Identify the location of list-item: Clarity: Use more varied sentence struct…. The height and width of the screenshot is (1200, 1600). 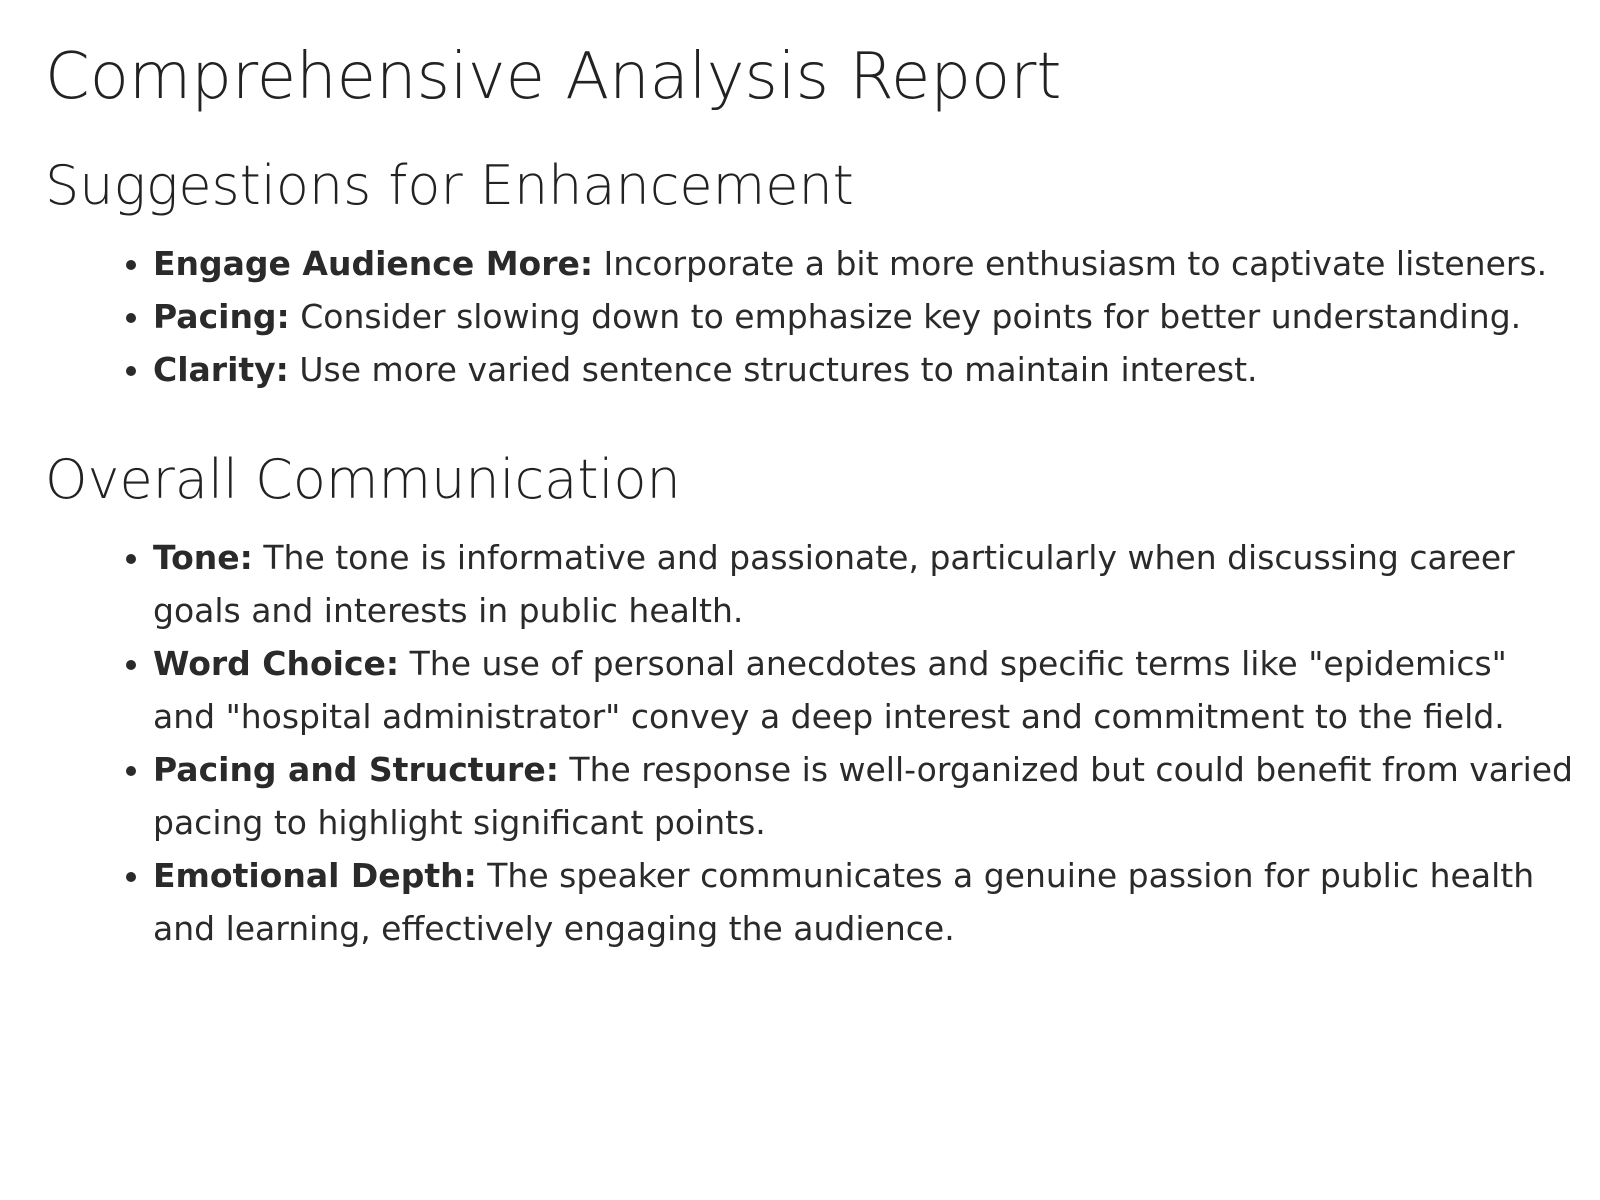
(863, 369).